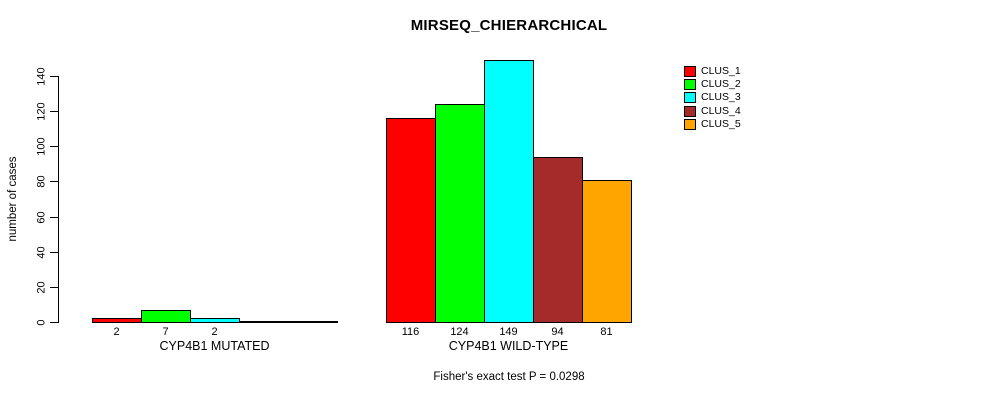  I want to click on fisher-test-annotation: Fisher's exact test P = 0.0298, so click(509, 377).